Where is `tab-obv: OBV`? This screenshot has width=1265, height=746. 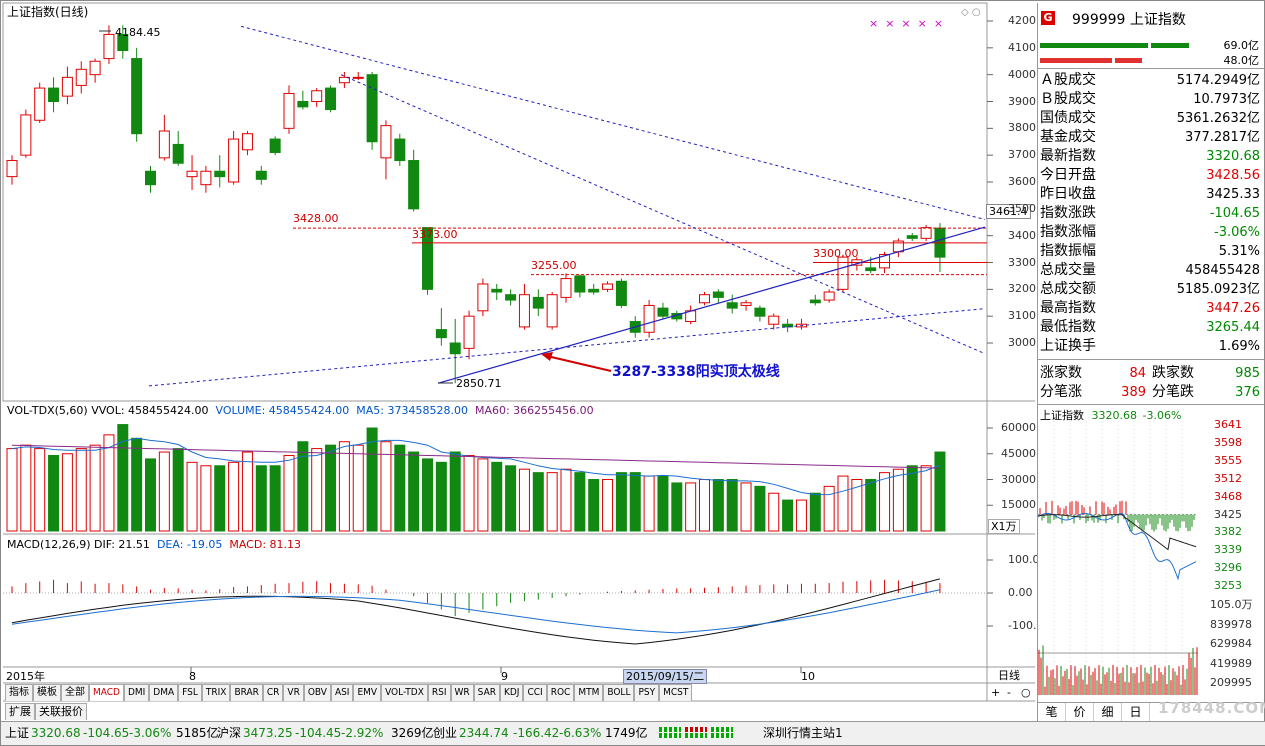 tab-obv: OBV is located at coordinates (317, 692).